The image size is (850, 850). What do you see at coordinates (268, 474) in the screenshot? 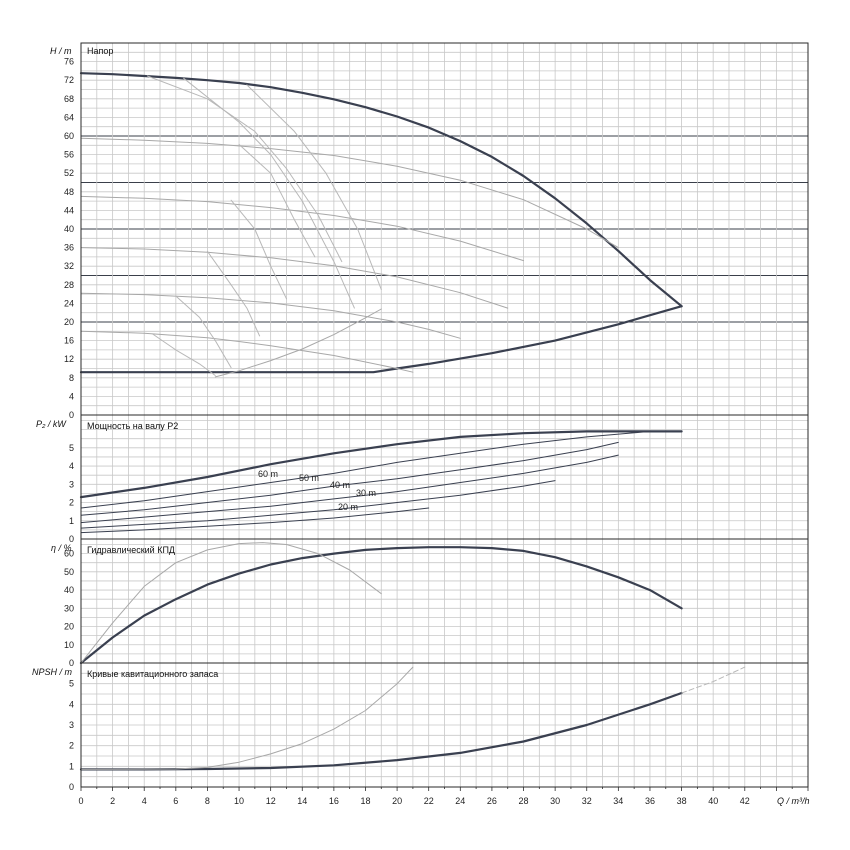
I see `power-annotation-60m: 60 m` at bounding box center [268, 474].